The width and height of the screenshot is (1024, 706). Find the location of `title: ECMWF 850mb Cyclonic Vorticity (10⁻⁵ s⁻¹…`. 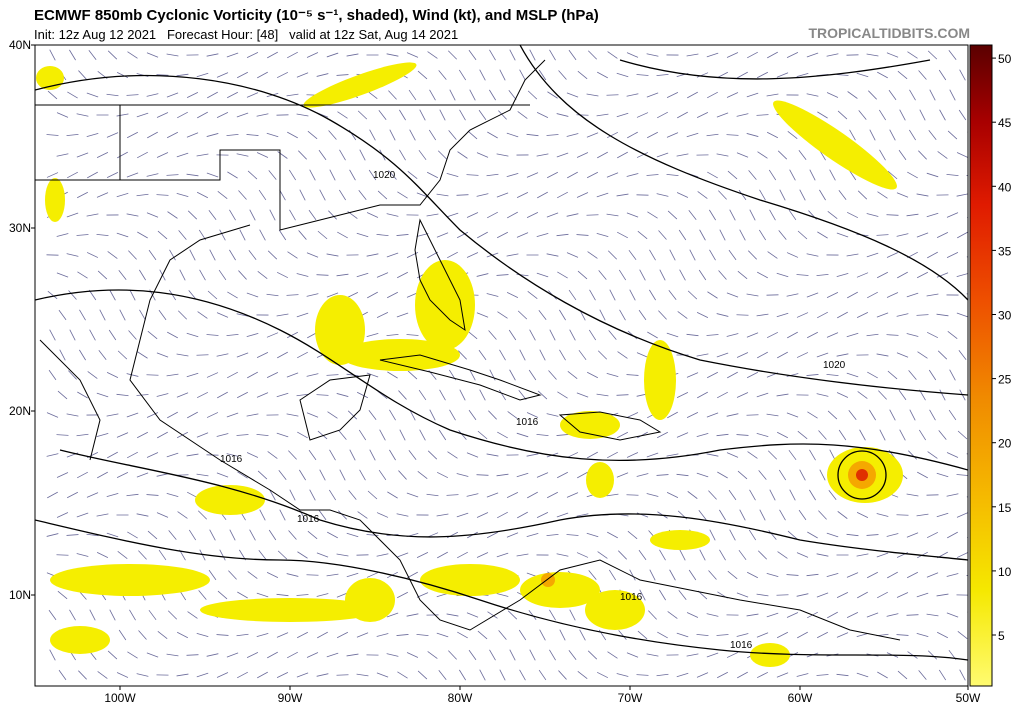

title: ECMWF 850mb Cyclonic Vorticity (10⁻⁵ s⁻¹… is located at coordinates (316, 15).